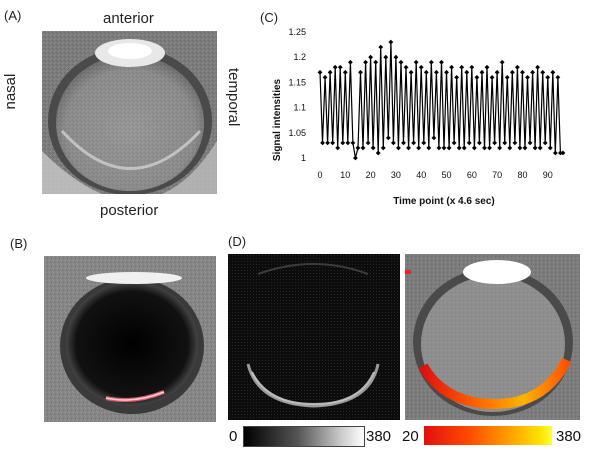 This screenshot has height=452, width=602. I want to click on x-tick-label: 50, so click(447, 175).